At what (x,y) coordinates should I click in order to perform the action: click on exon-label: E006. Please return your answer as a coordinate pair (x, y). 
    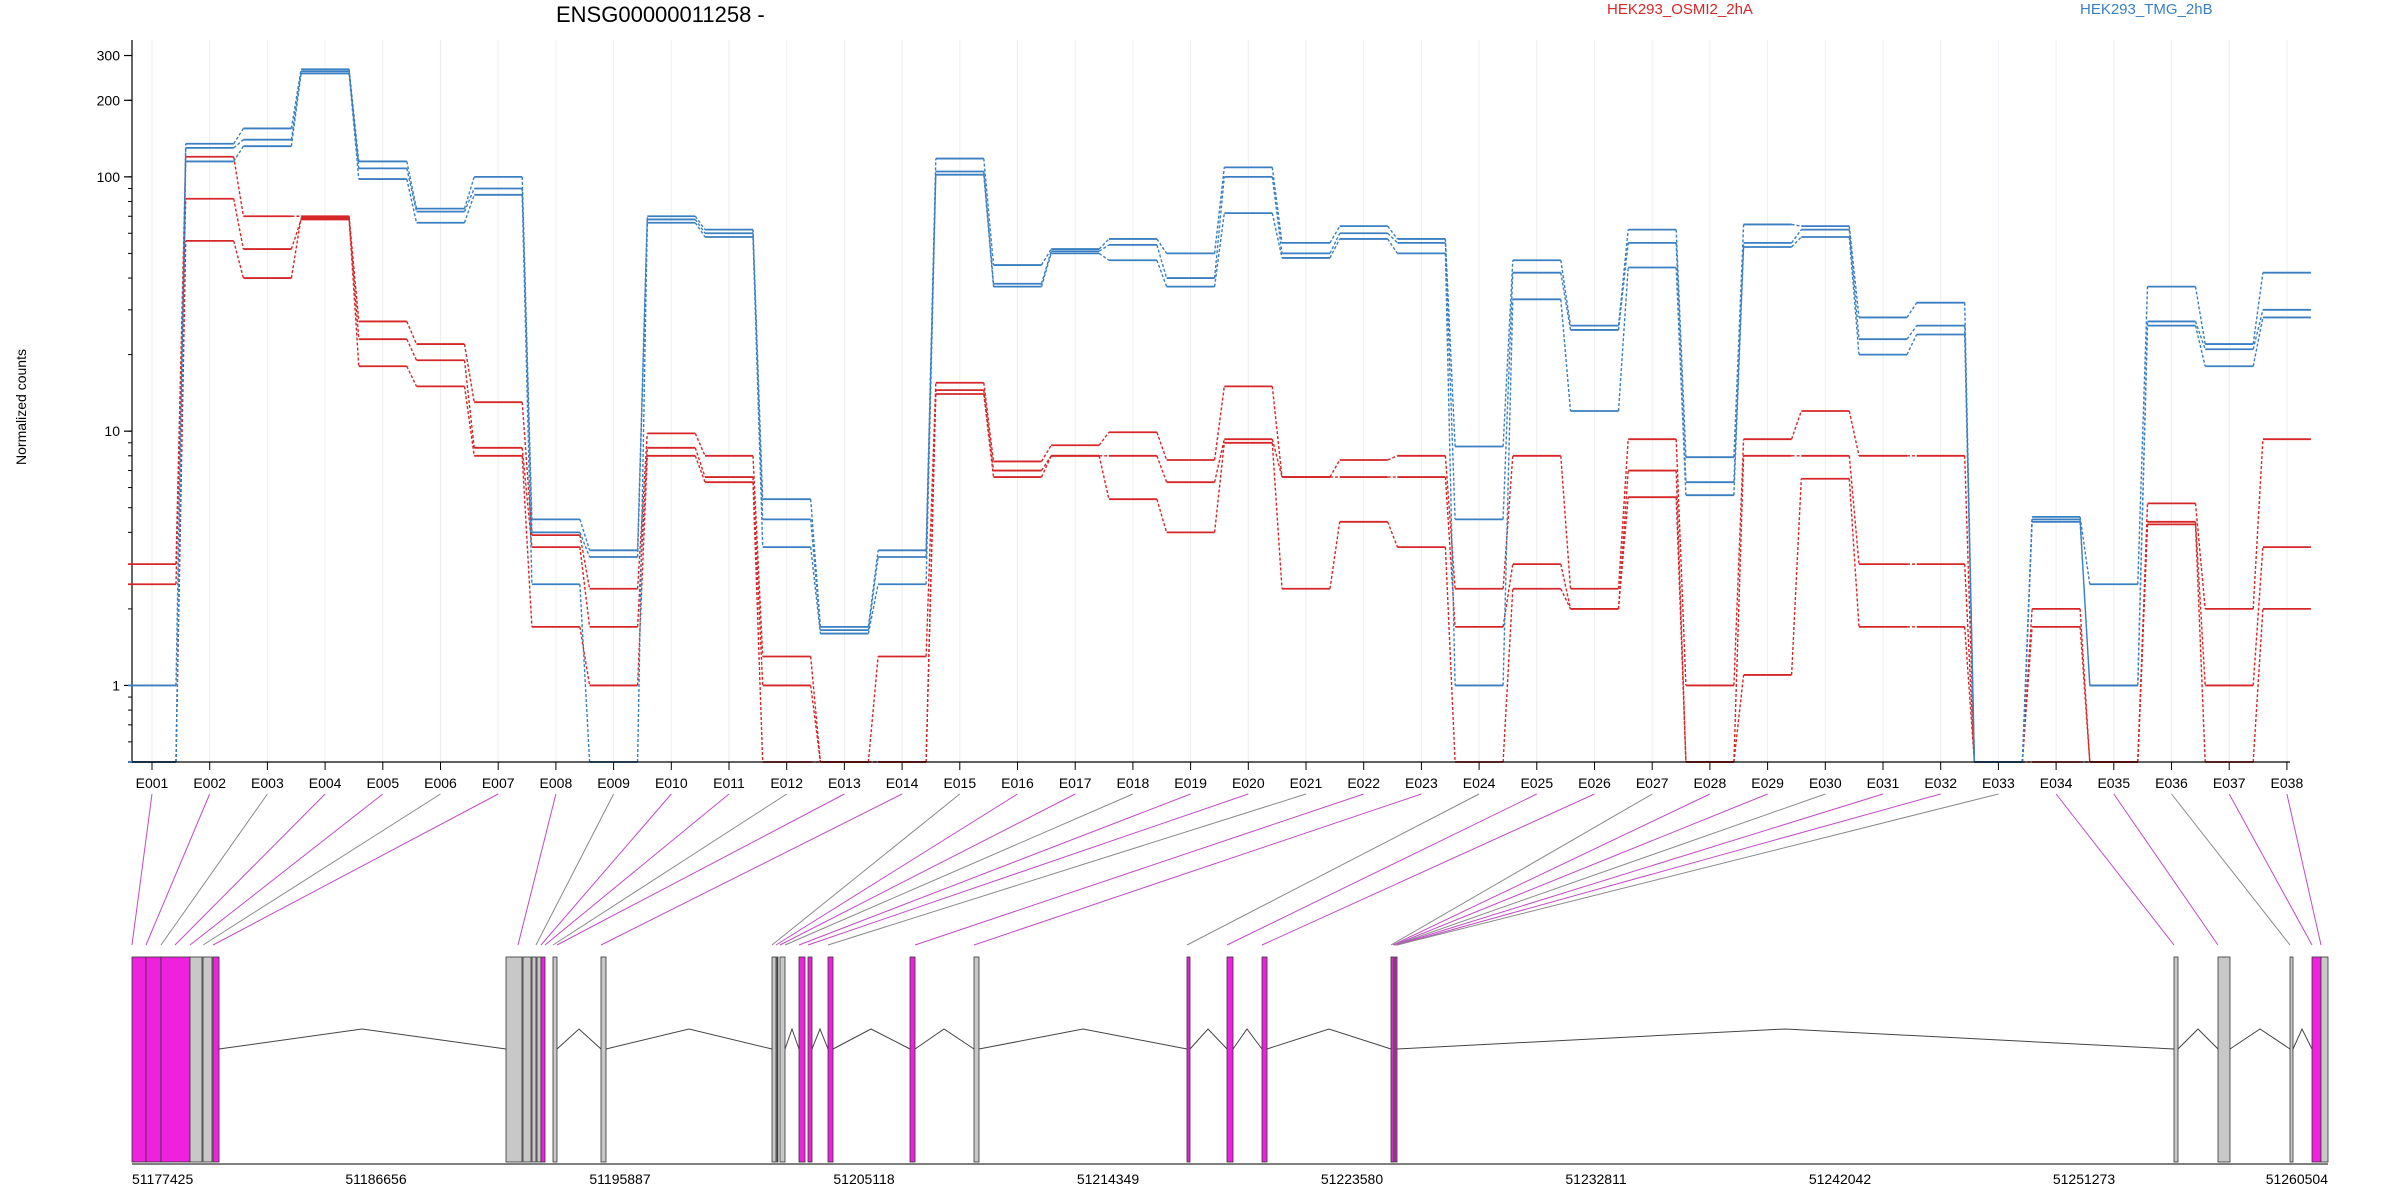
    Looking at the image, I should click on (440, 783).